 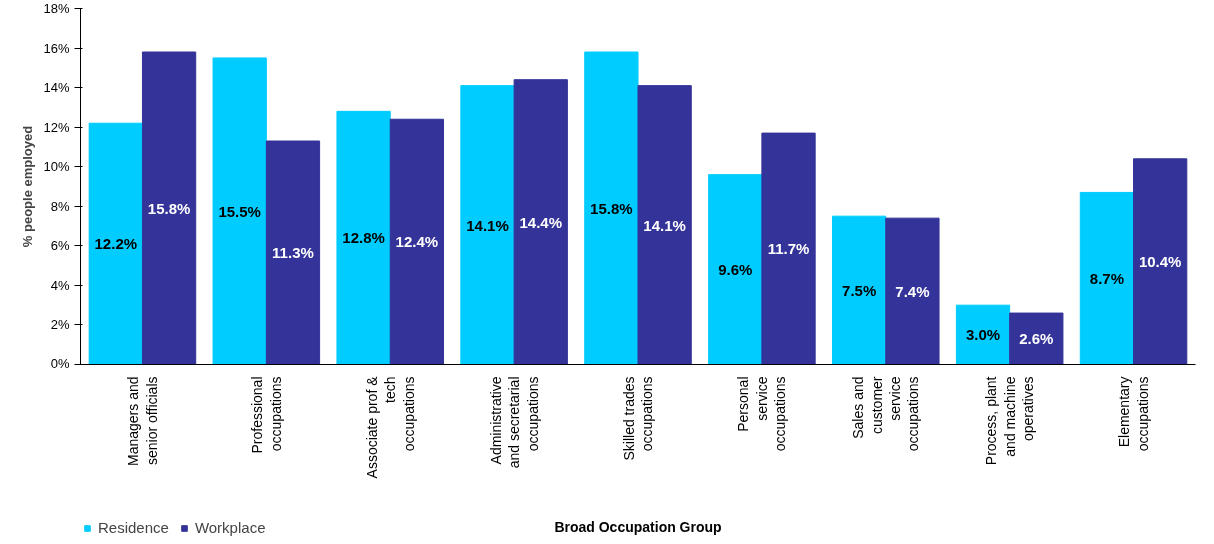 I want to click on y-tick-label: 12%, so click(x=56, y=127).